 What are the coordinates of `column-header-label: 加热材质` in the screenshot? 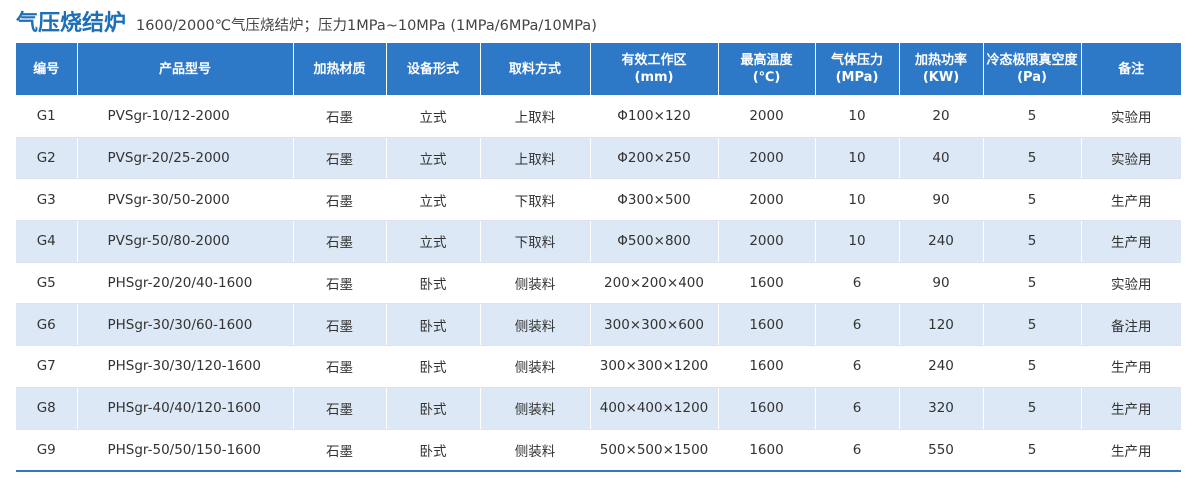 It's located at (339, 69).